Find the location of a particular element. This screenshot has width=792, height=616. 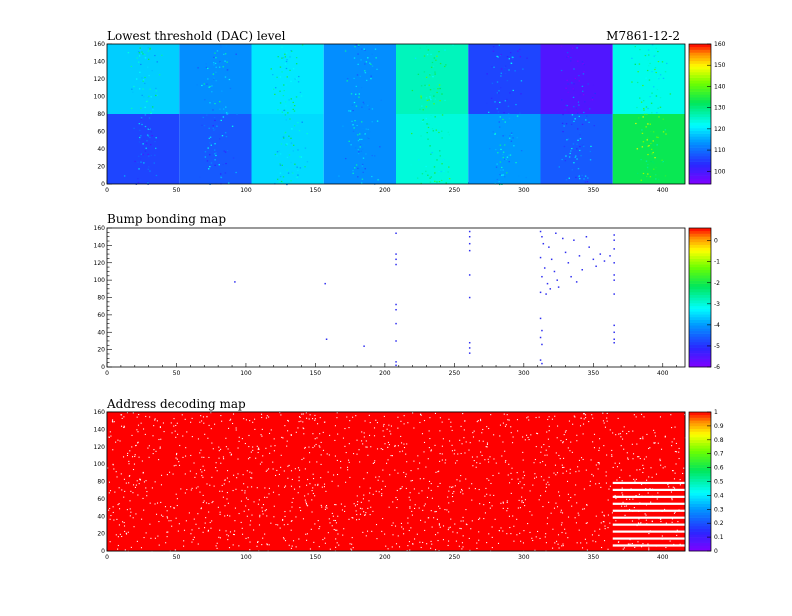

y-tick-label: 0 is located at coordinates (103, 184).